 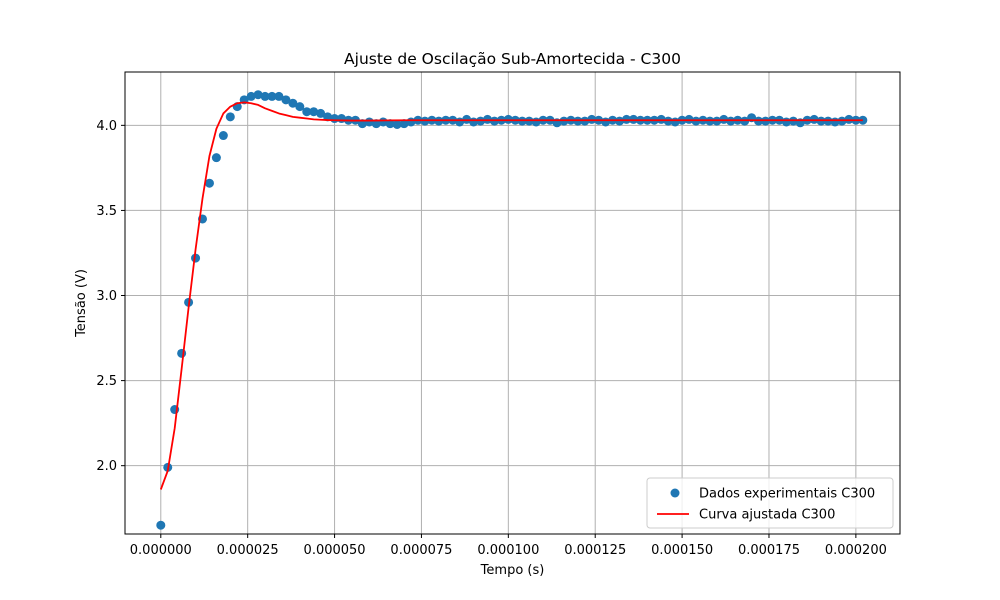 What do you see at coordinates (856, 550) in the screenshot?
I see `x-tick-label: 0.000200` at bounding box center [856, 550].